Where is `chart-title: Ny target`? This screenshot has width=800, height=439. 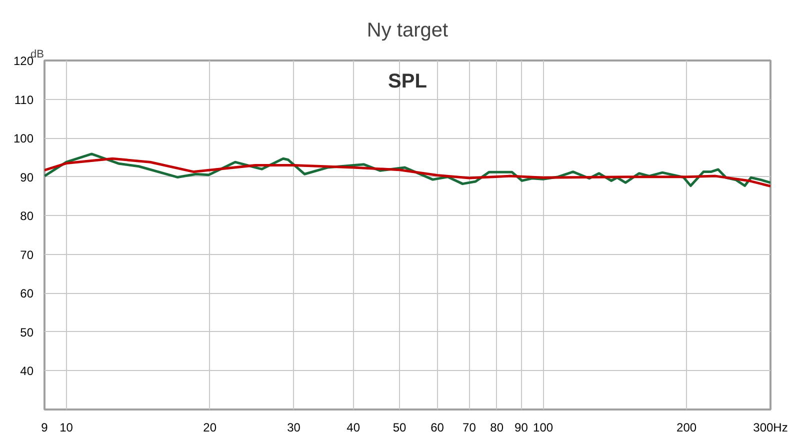 chart-title: Ny target is located at coordinates (407, 31).